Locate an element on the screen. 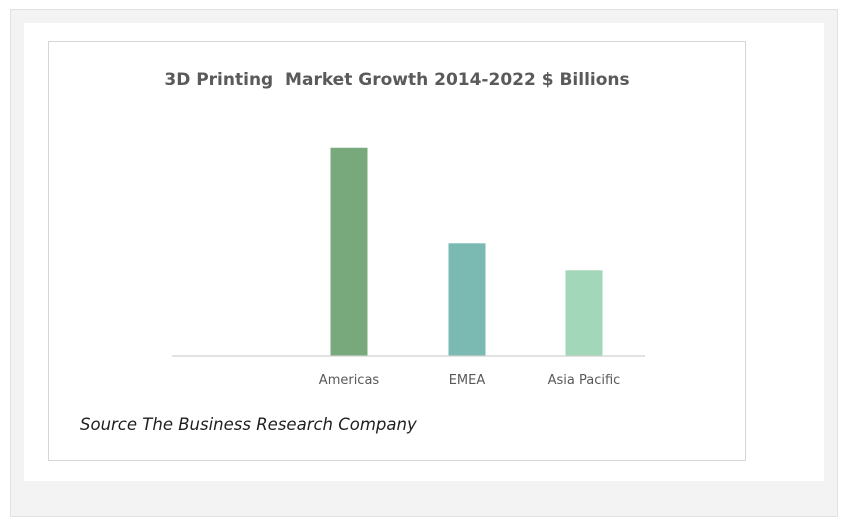 The width and height of the screenshot is (842, 517). bar-asia-pacific is located at coordinates (584, 313).